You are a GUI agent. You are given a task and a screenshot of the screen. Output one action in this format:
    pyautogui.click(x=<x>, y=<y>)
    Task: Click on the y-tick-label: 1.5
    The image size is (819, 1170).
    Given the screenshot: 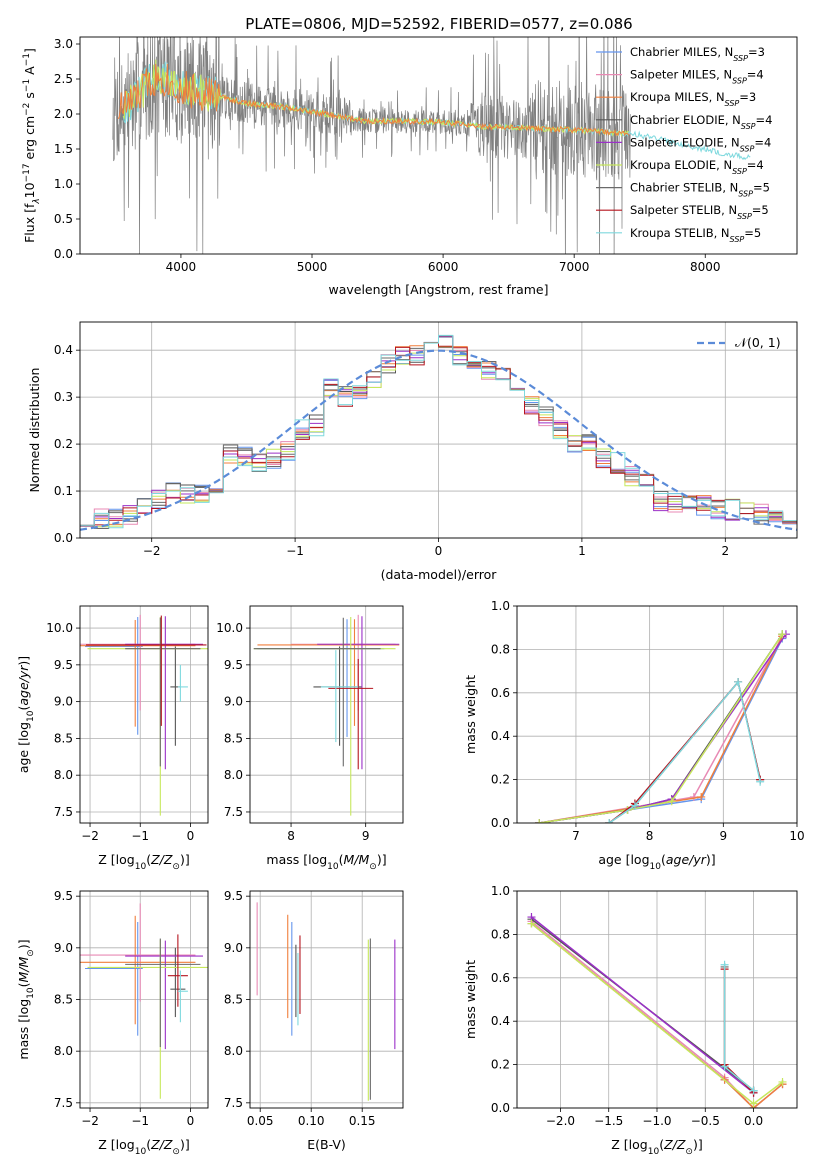 What is the action you would take?
    pyautogui.click(x=63, y=149)
    